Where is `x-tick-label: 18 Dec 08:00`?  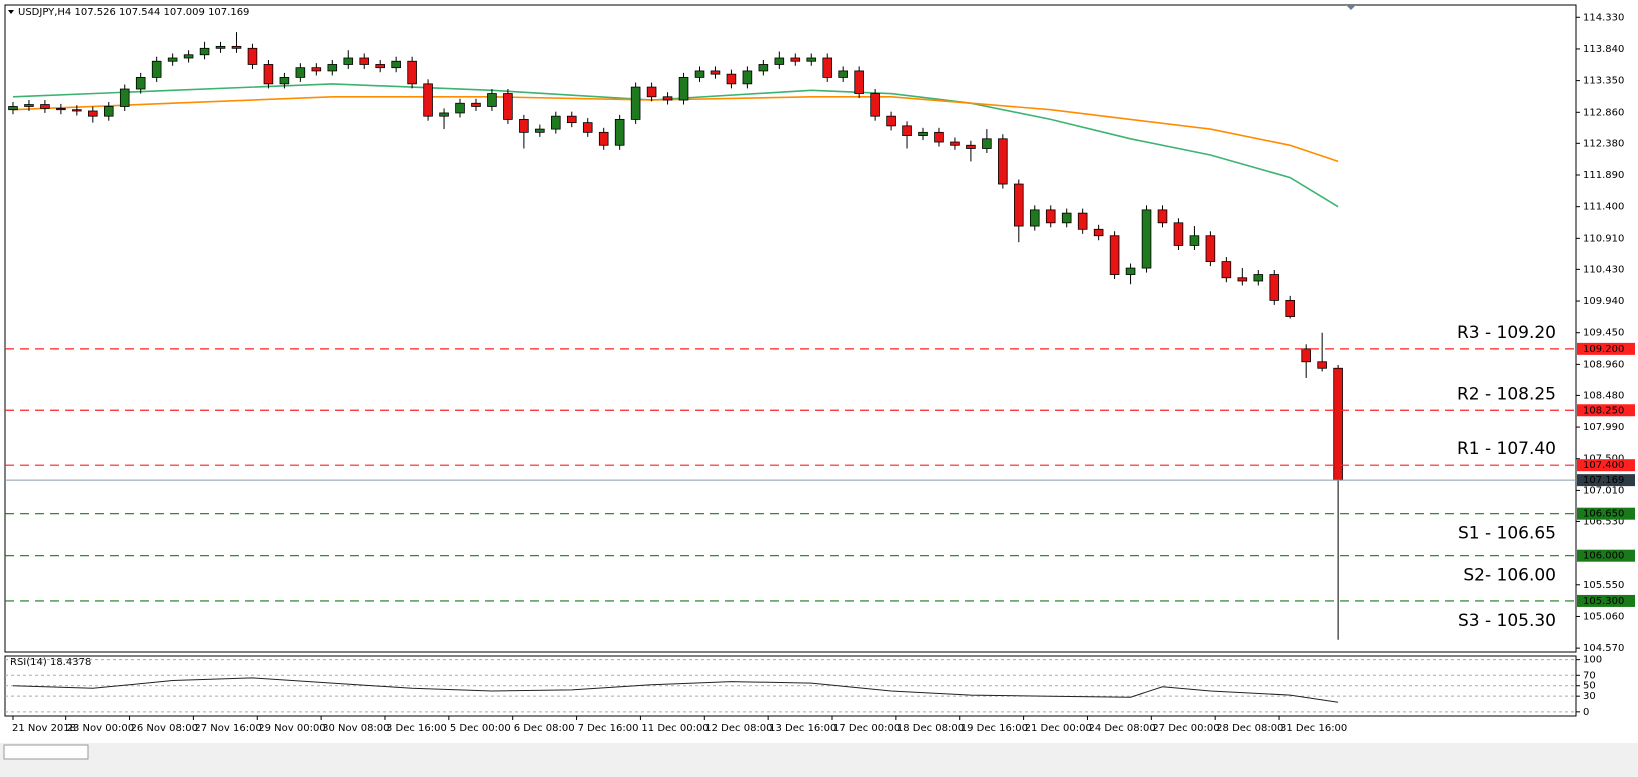
x-tick-label: 18 Dec 08:00 is located at coordinates (930, 728).